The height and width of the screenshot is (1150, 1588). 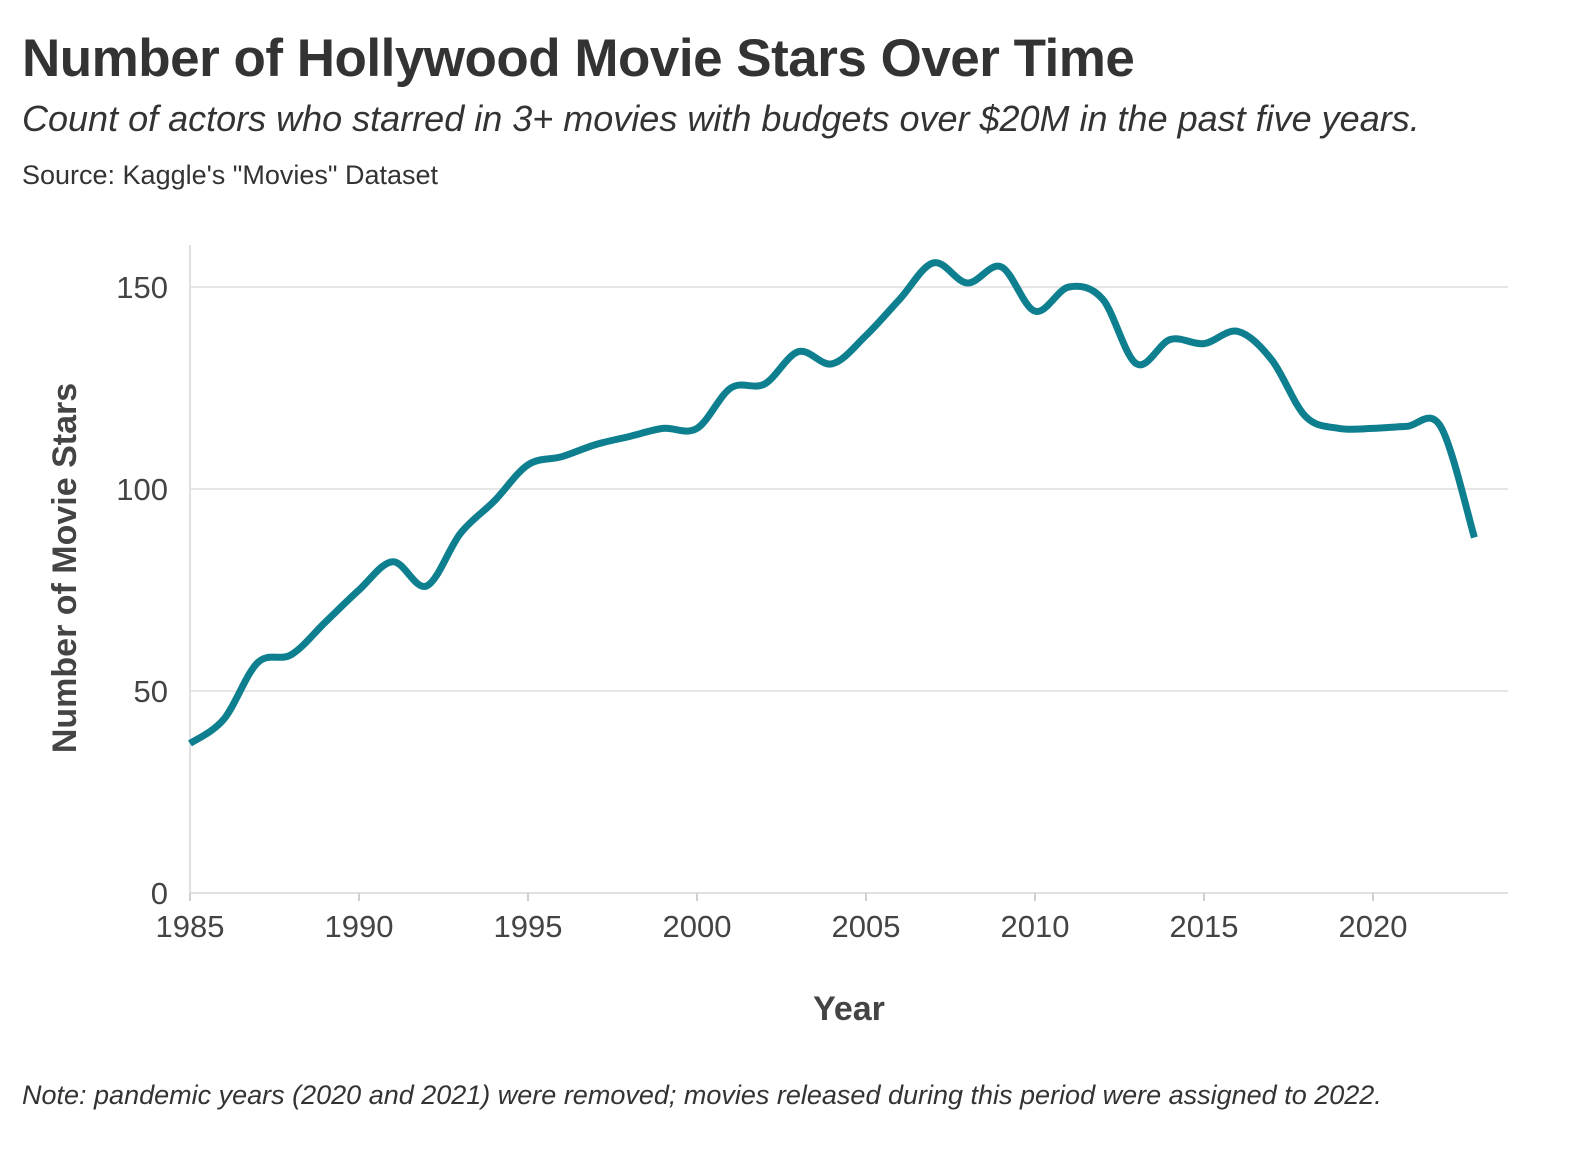 I want to click on y-tick-label-100: 100, so click(x=142, y=489).